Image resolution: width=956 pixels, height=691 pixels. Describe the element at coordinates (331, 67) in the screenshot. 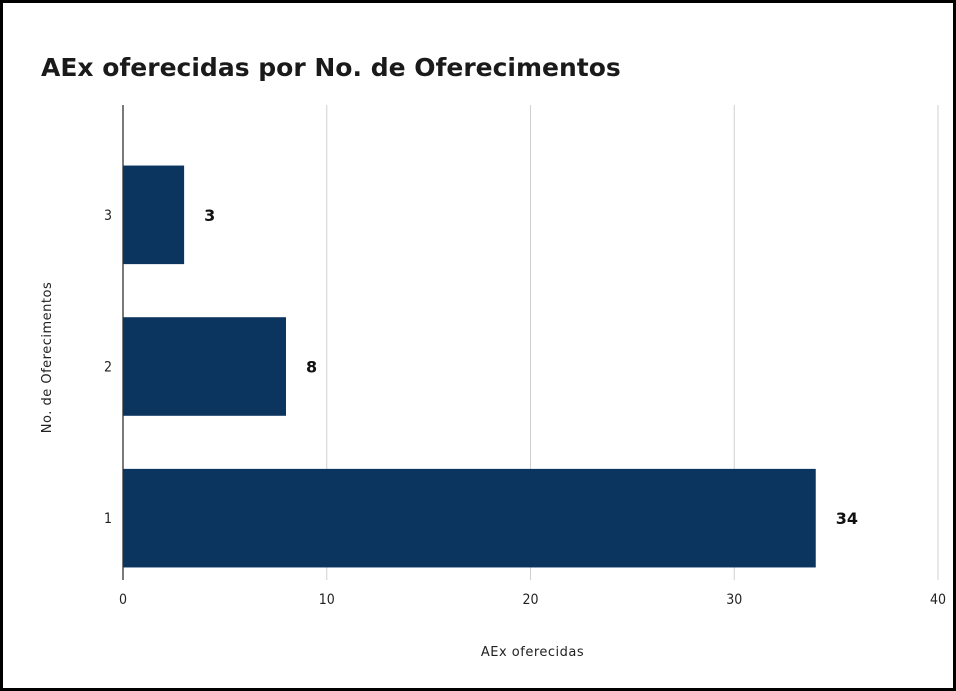

I see `chart-title: AEx oferecidas por No. de Oferecimentos` at that location.